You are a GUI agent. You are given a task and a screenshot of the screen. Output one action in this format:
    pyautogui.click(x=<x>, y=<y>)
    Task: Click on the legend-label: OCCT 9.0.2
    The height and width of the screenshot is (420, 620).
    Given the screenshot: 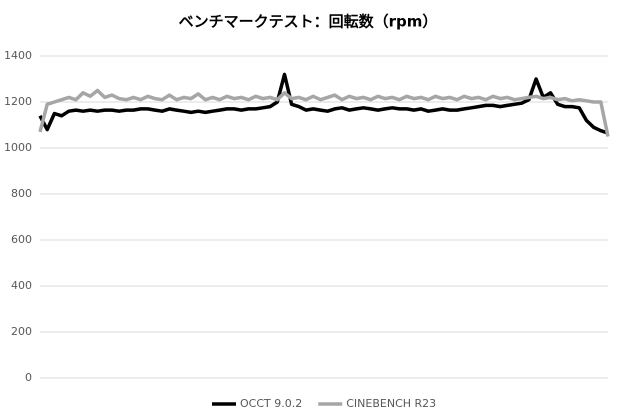 What is the action you would take?
    pyautogui.click(x=271, y=403)
    